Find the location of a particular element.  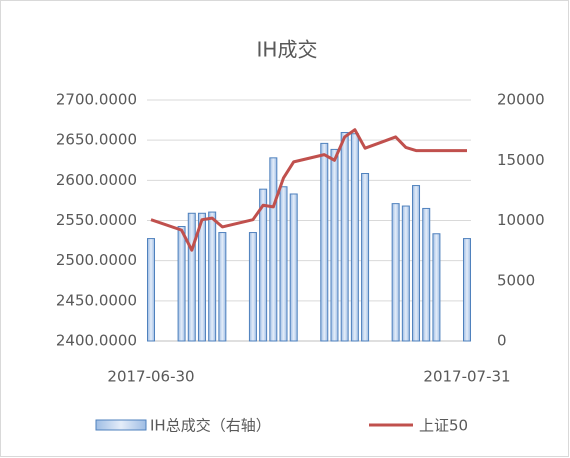

y-tick-label: 2650.0000 is located at coordinates (96, 140).